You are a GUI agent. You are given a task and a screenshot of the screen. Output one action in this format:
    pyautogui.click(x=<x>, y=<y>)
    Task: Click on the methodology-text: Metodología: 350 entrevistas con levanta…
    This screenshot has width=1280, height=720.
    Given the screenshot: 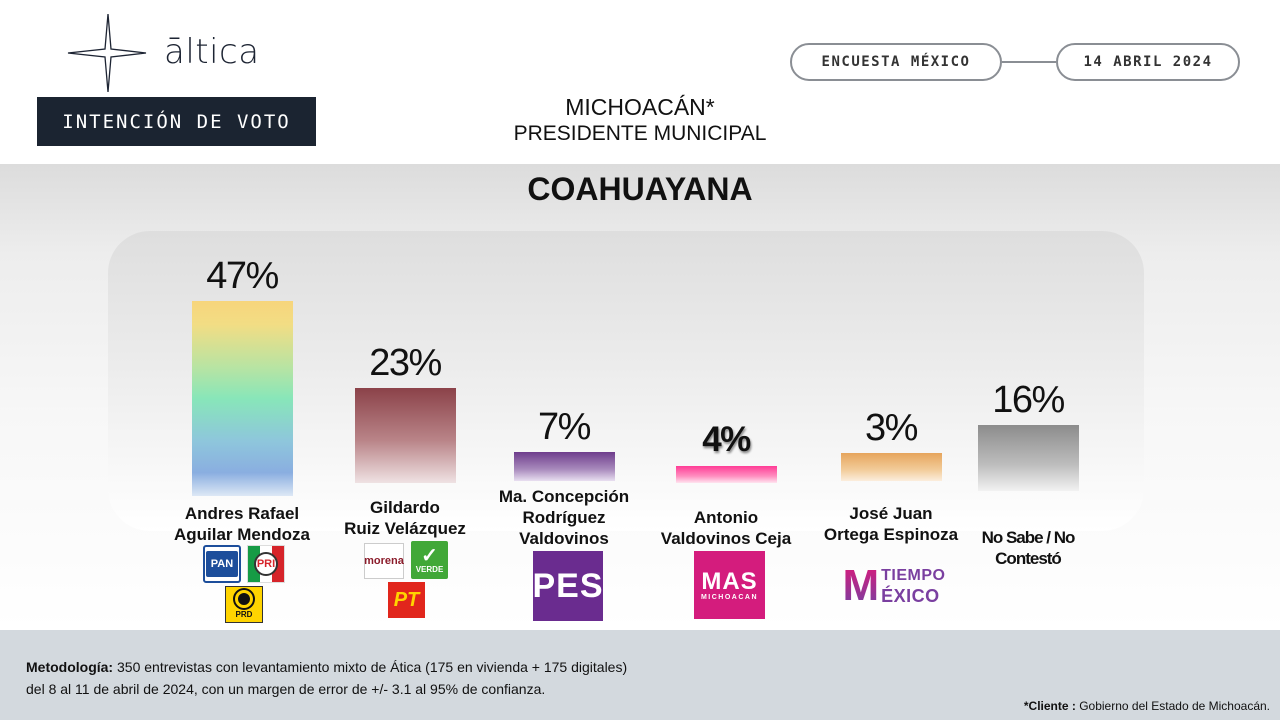 What is the action you would take?
    pyautogui.click(x=327, y=678)
    